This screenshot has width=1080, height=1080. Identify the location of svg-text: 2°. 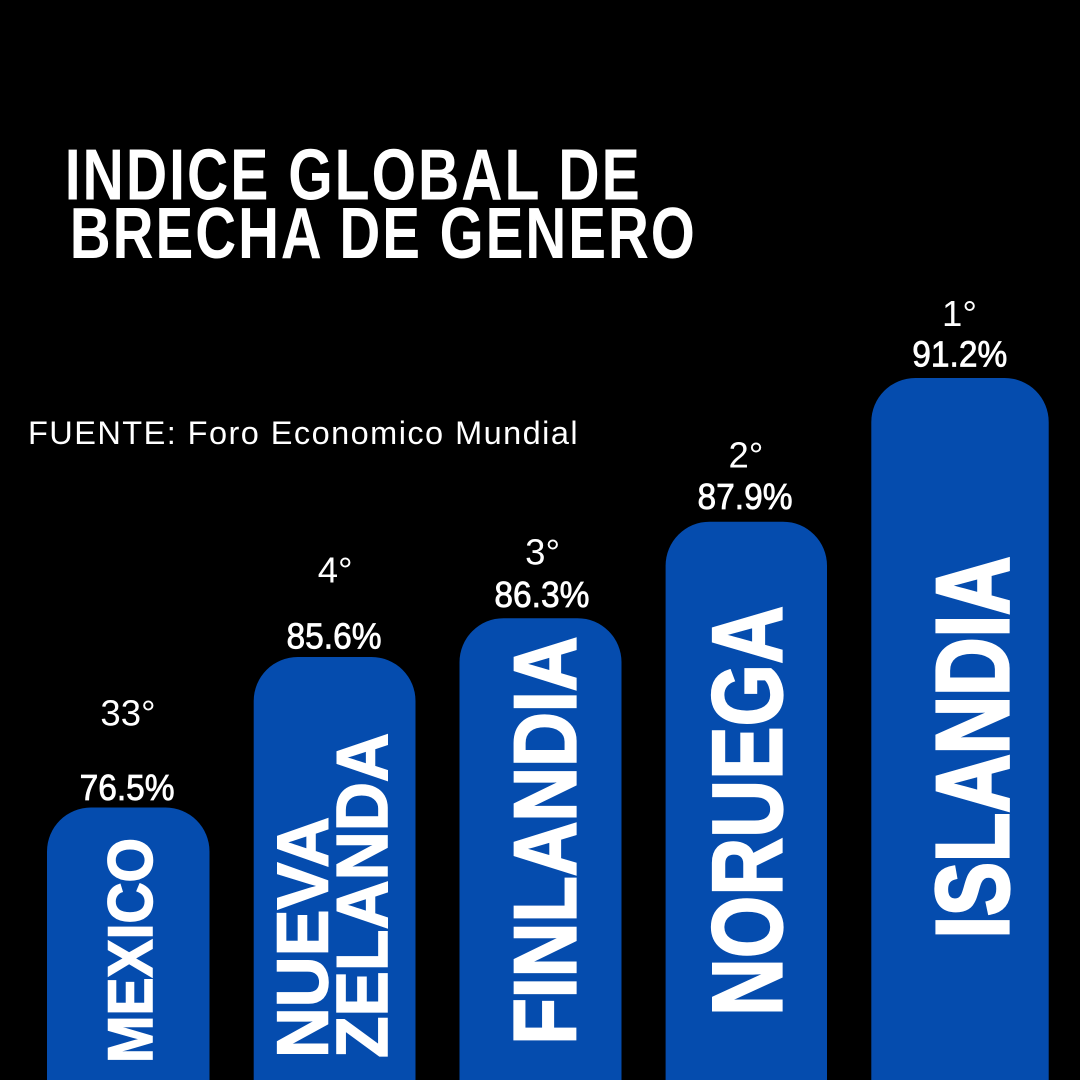
(745, 455).